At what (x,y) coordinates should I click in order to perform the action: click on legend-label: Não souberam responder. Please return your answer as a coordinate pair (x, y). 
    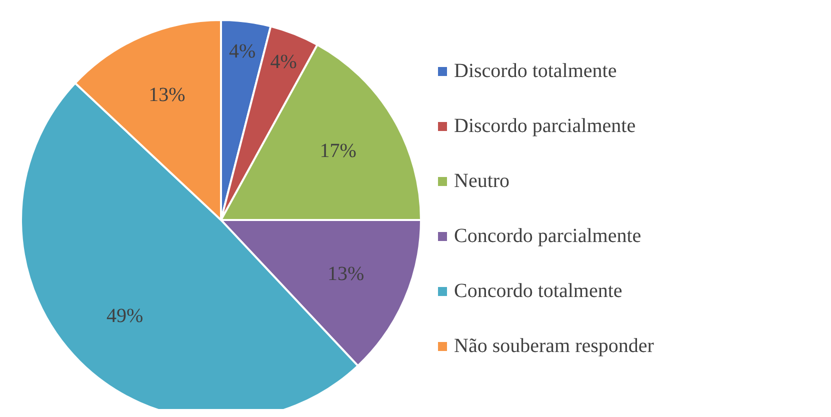
    Looking at the image, I should click on (554, 346).